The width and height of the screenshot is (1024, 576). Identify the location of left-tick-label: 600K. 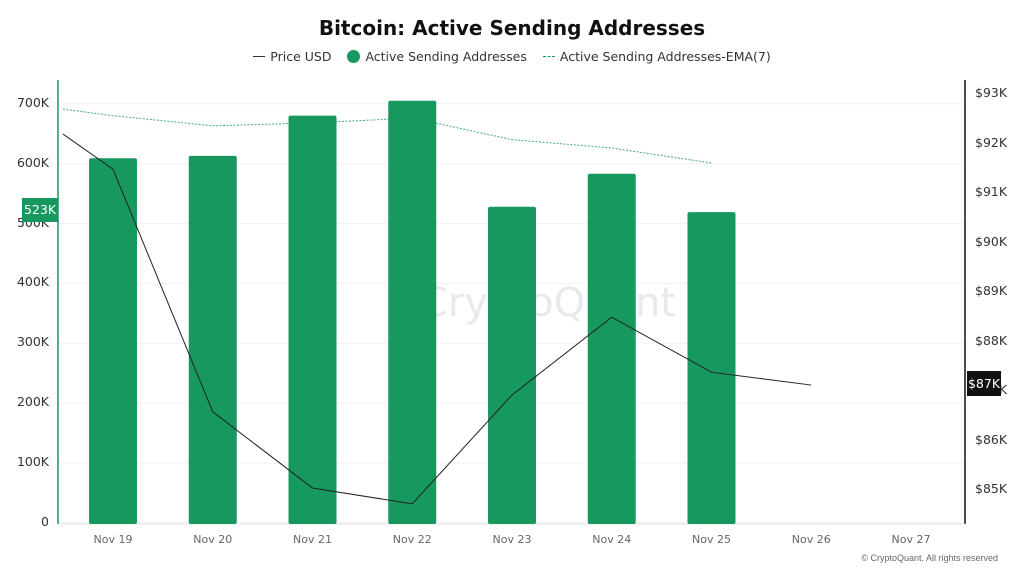
(32, 162).